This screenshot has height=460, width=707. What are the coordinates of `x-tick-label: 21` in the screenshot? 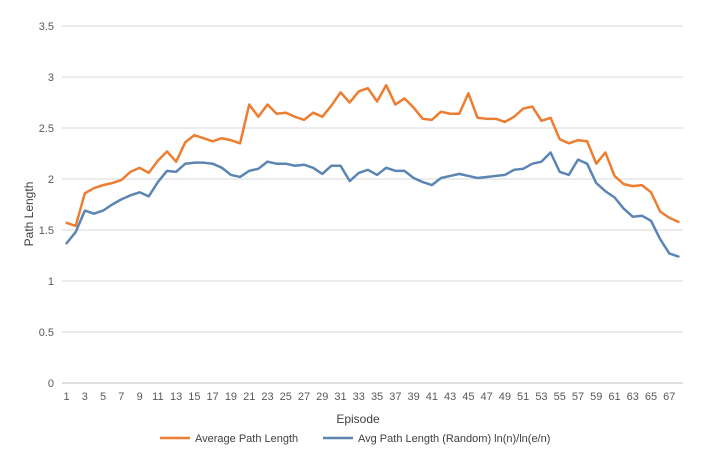 It's located at (249, 397).